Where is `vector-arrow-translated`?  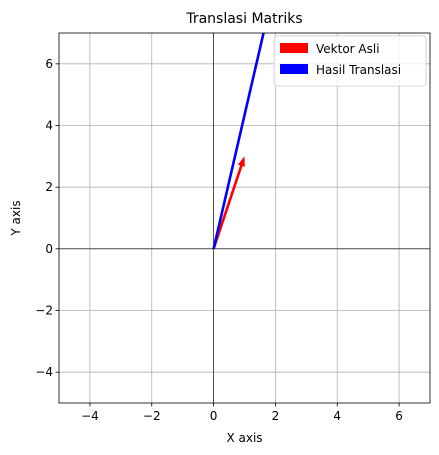
vector-arrow-translated is located at coordinates (238, 141).